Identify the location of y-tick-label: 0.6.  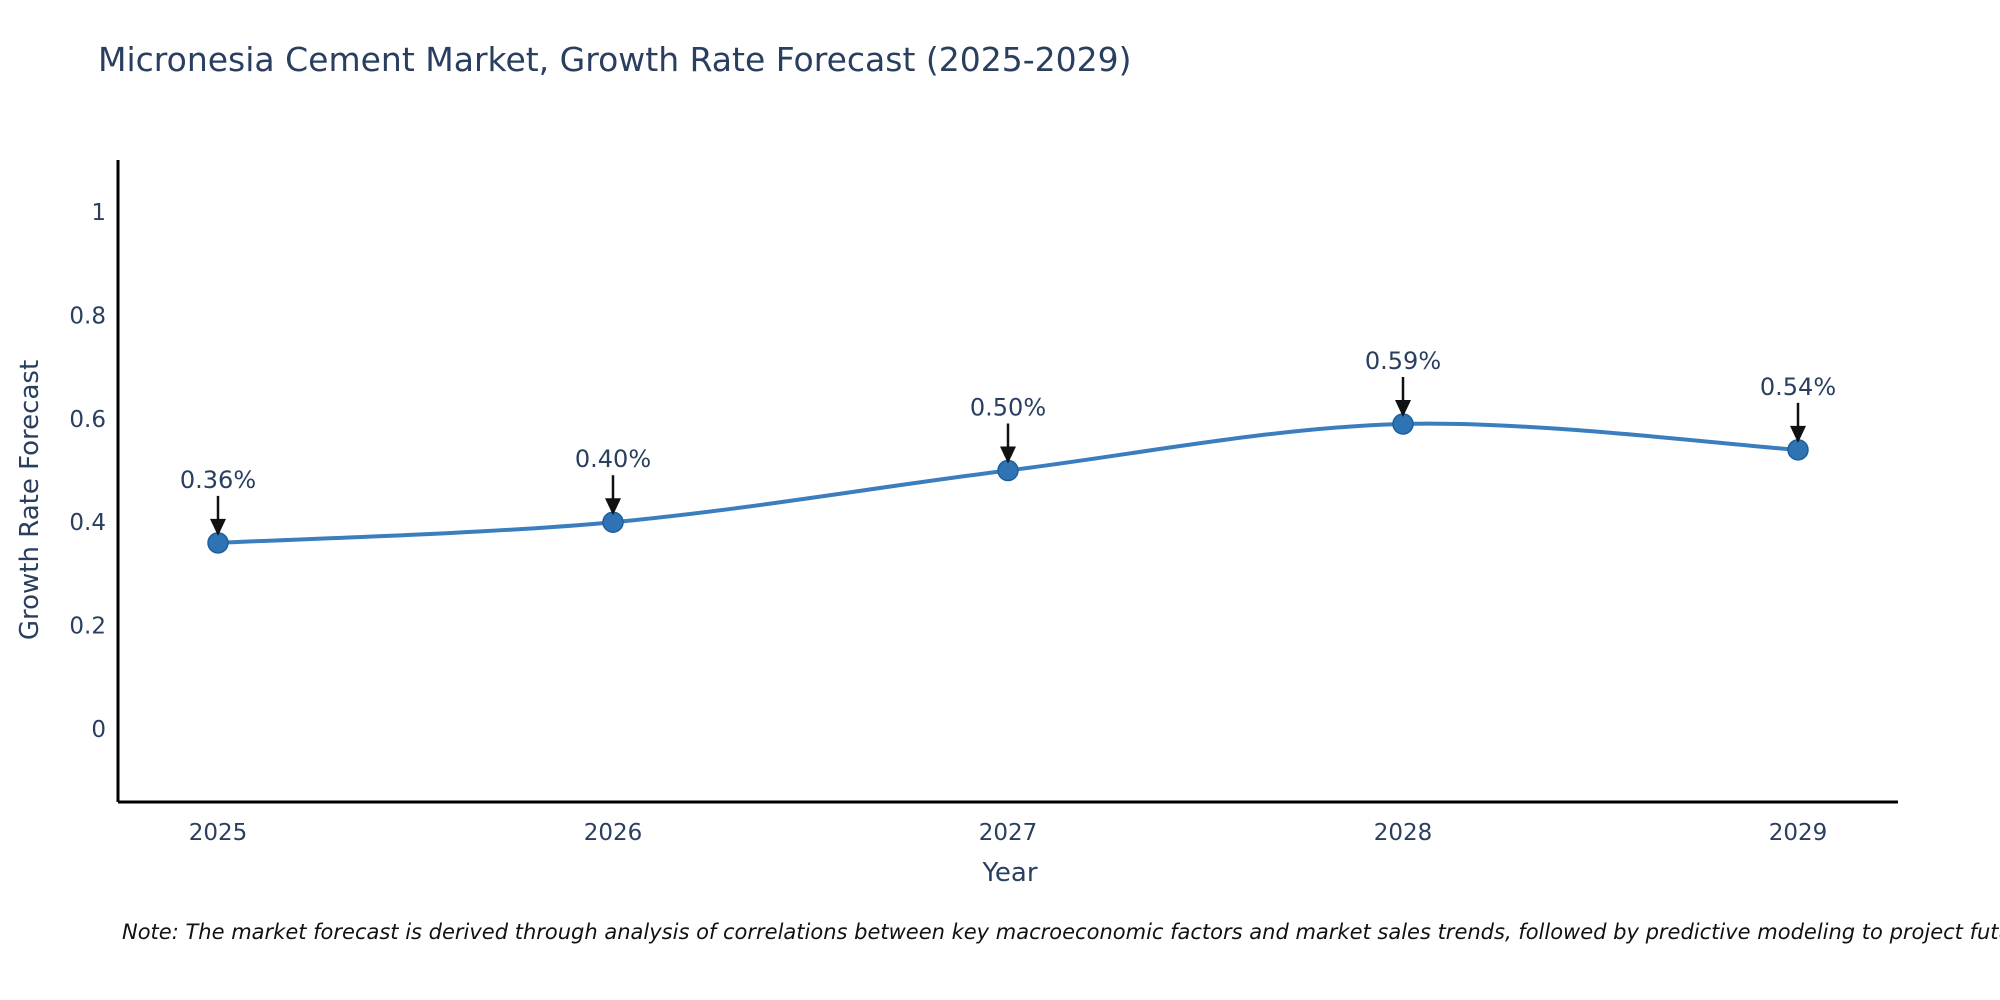
(87, 420).